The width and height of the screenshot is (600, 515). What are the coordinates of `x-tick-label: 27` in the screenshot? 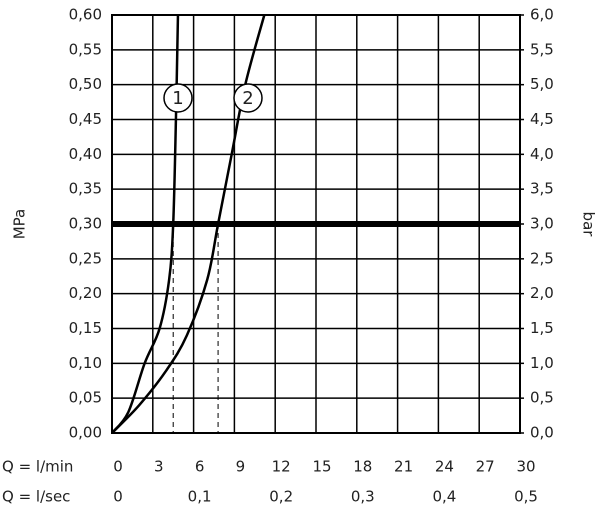 It's located at (485, 467).